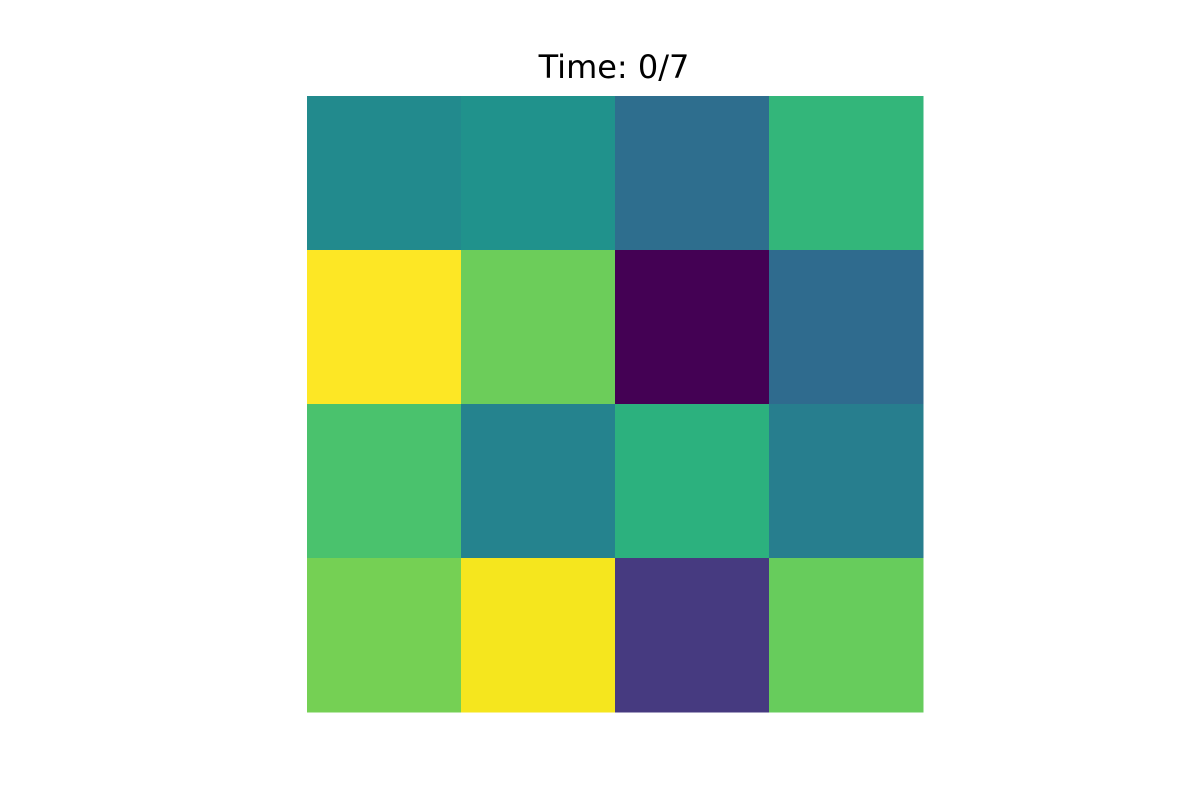 Image resolution: width=1200 pixels, height=800 pixels. I want to click on heatmap-cell-r1-c2, so click(692, 327).